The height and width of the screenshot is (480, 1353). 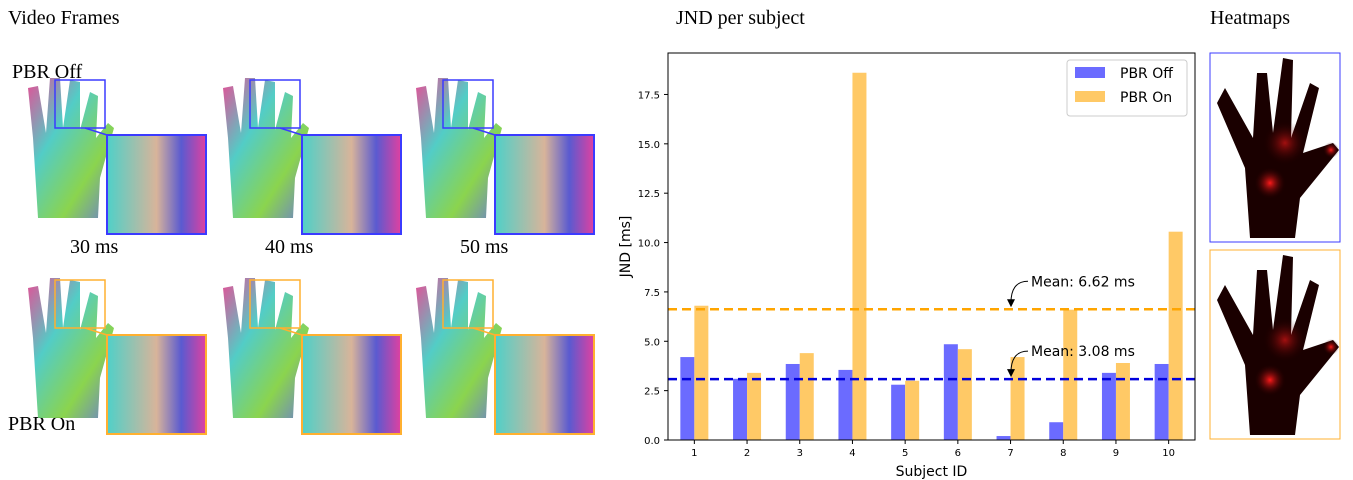 I want to click on y-tick-label: 7.5, so click(x=652, y=293).